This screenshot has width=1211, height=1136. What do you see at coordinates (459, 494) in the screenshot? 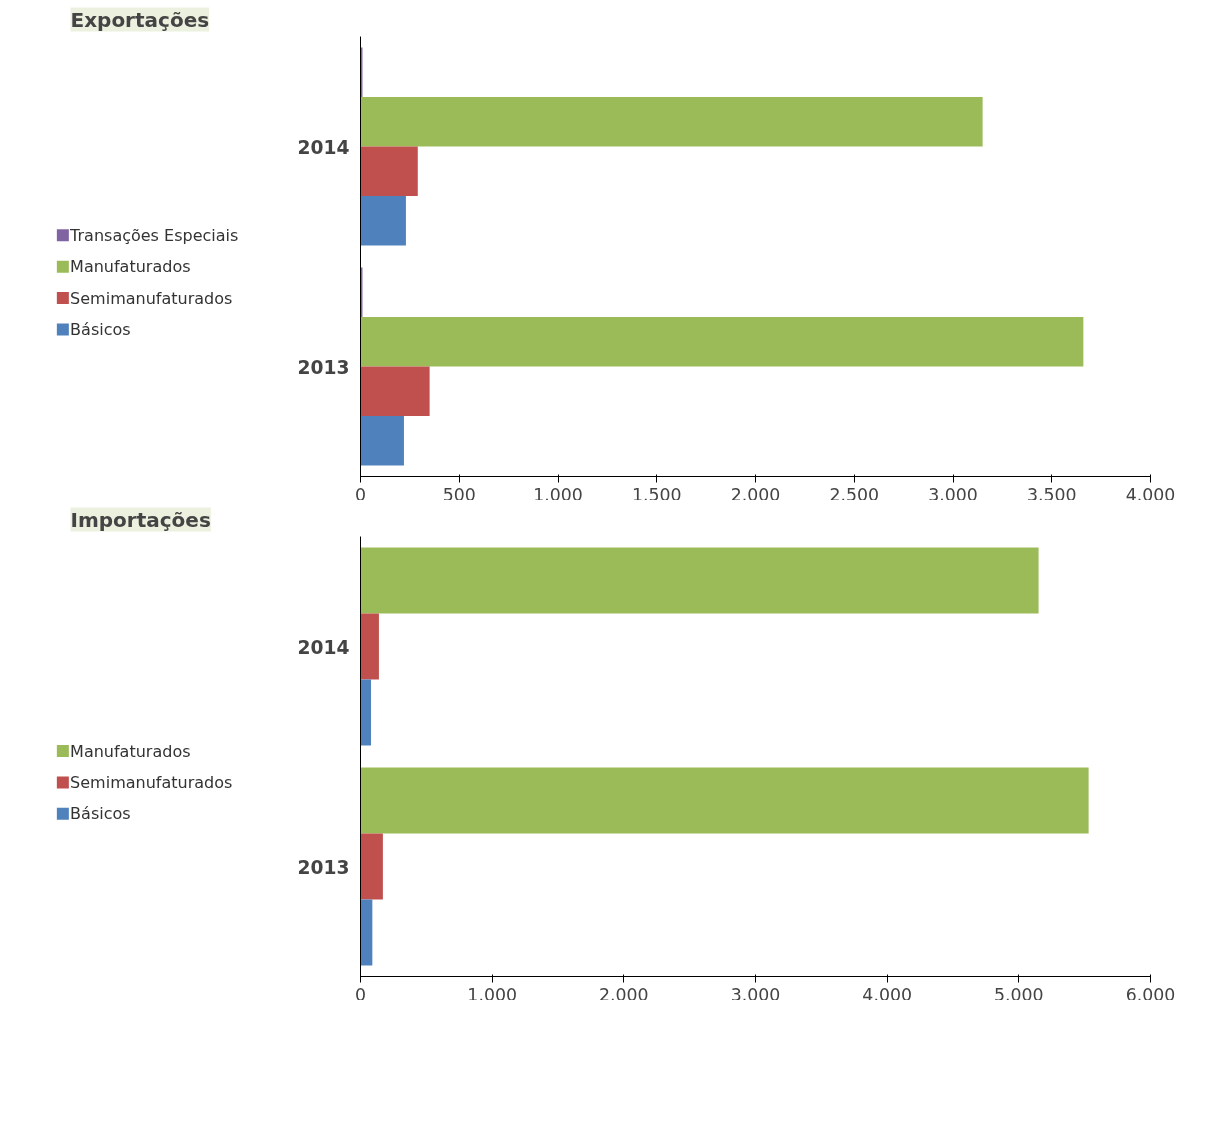
I see `x-tick-label: 500` at bounding box center [459, 494].